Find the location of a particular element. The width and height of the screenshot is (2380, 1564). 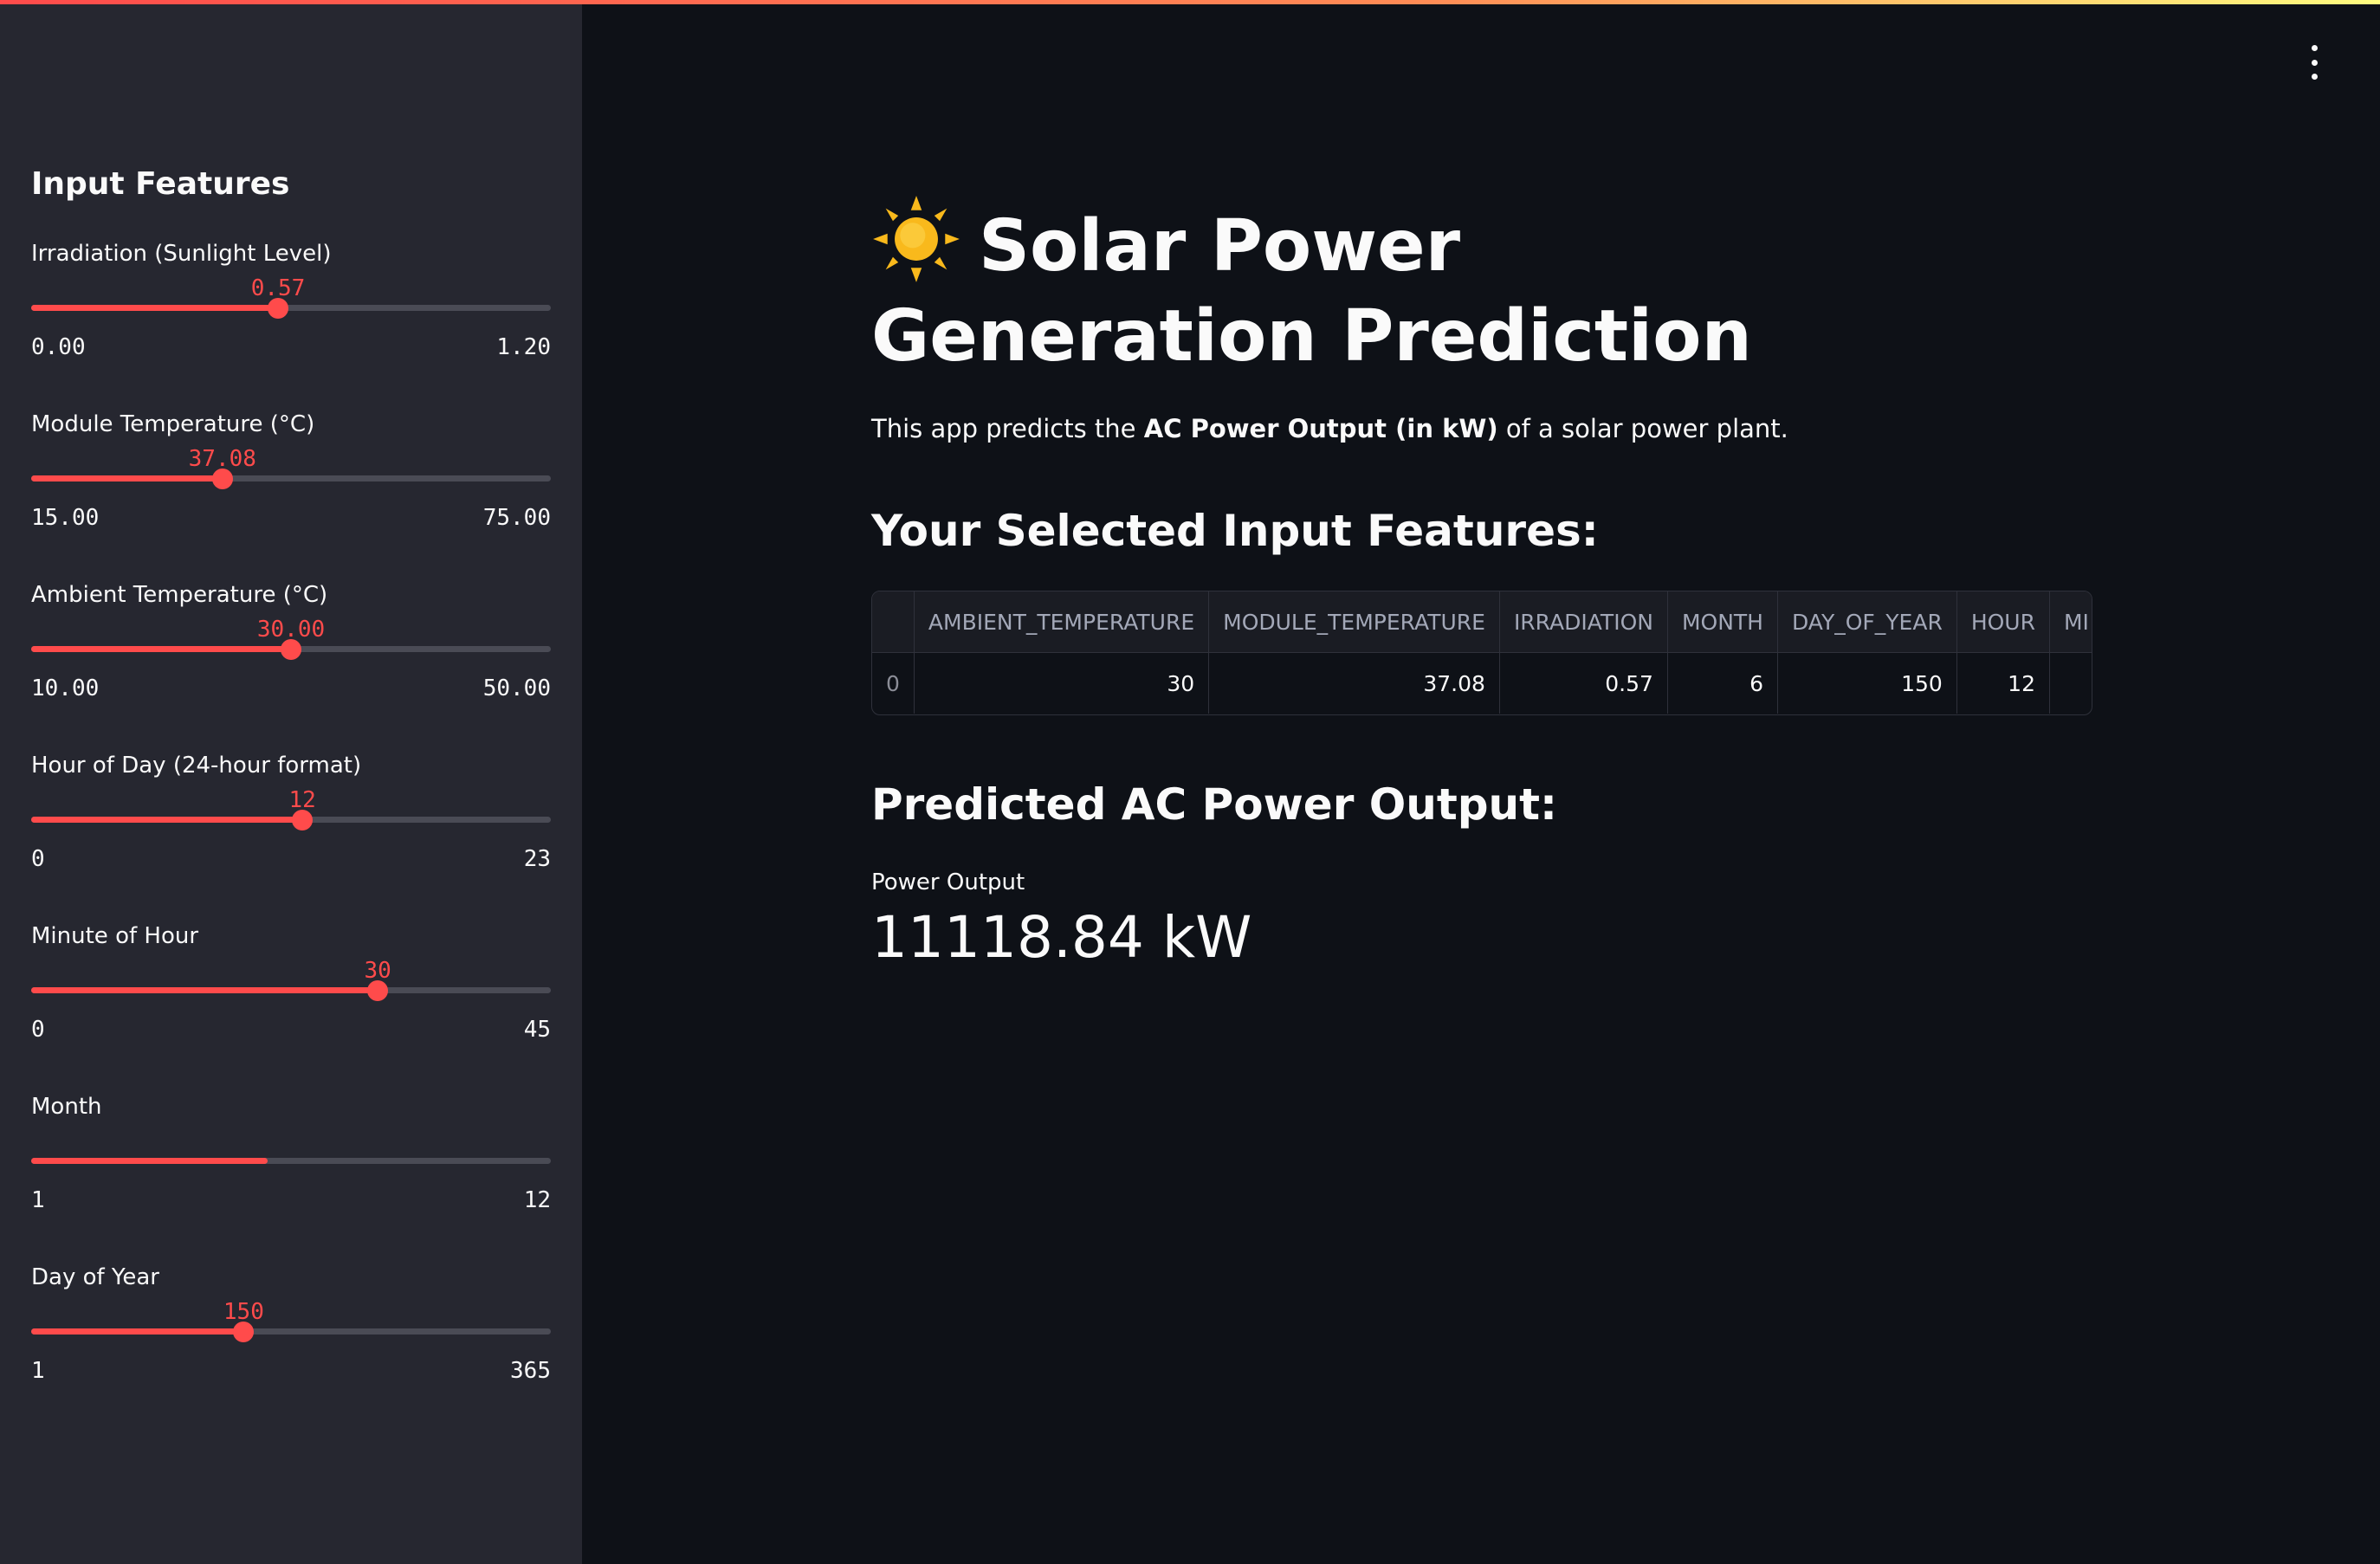

month-slider: Month 1 12 is located at coordinates (291, 1172).